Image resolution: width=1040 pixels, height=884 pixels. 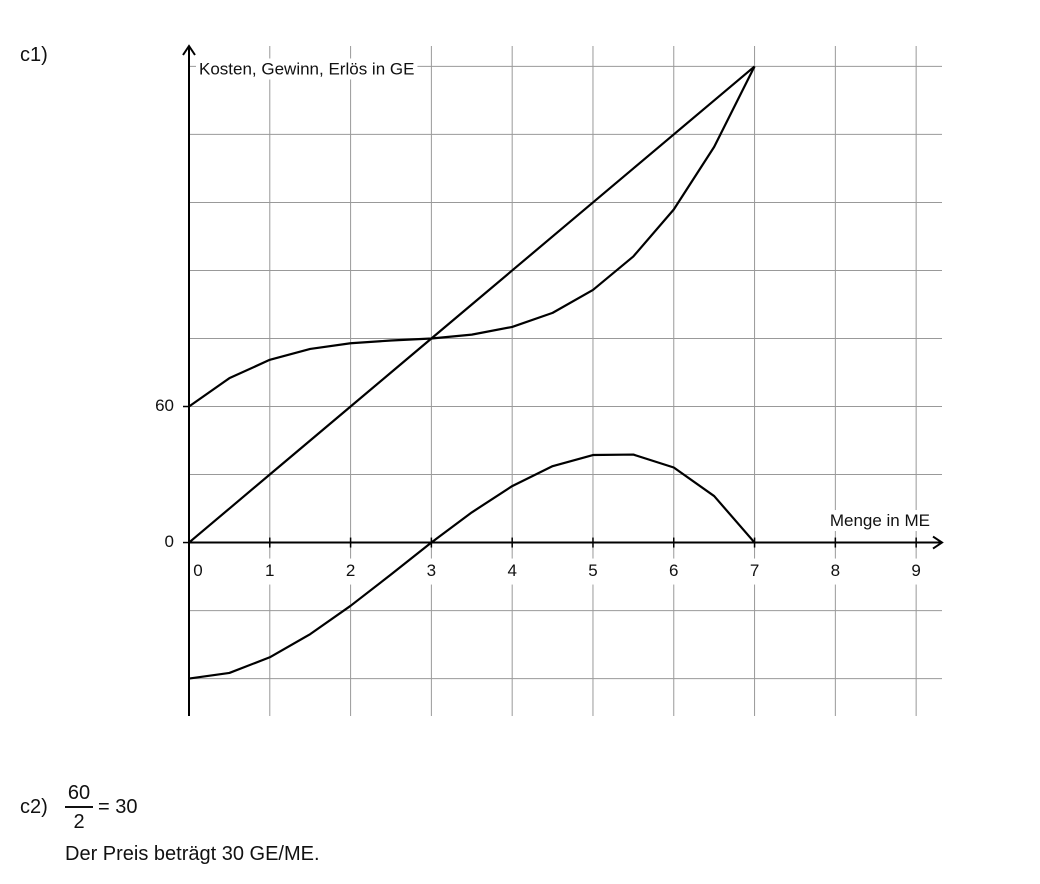 I want to click on denominator: 2, so click(x=79, y=822).